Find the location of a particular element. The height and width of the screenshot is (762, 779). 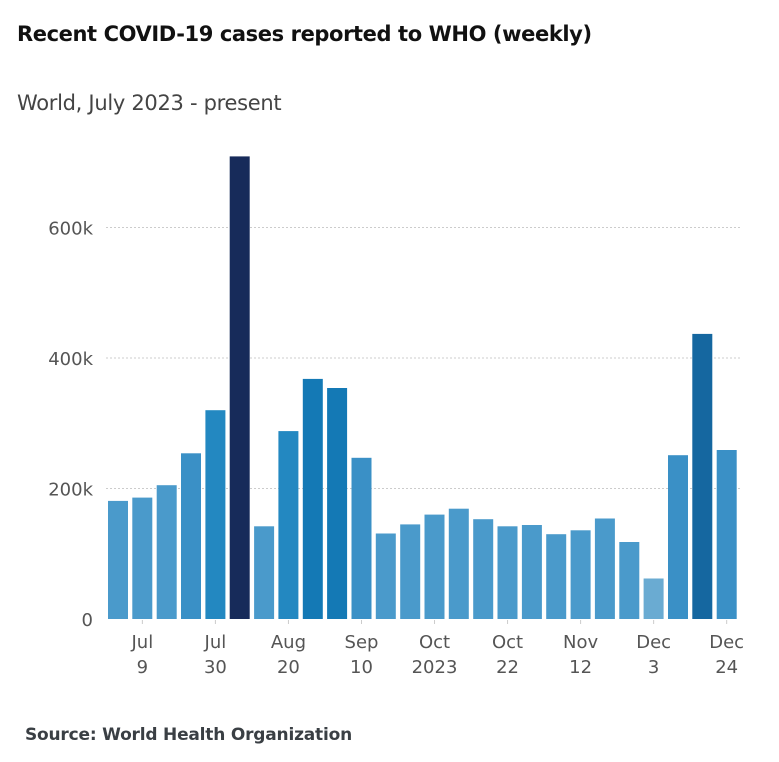

x-tick-label: Sep is located at coordinates (362, 642).